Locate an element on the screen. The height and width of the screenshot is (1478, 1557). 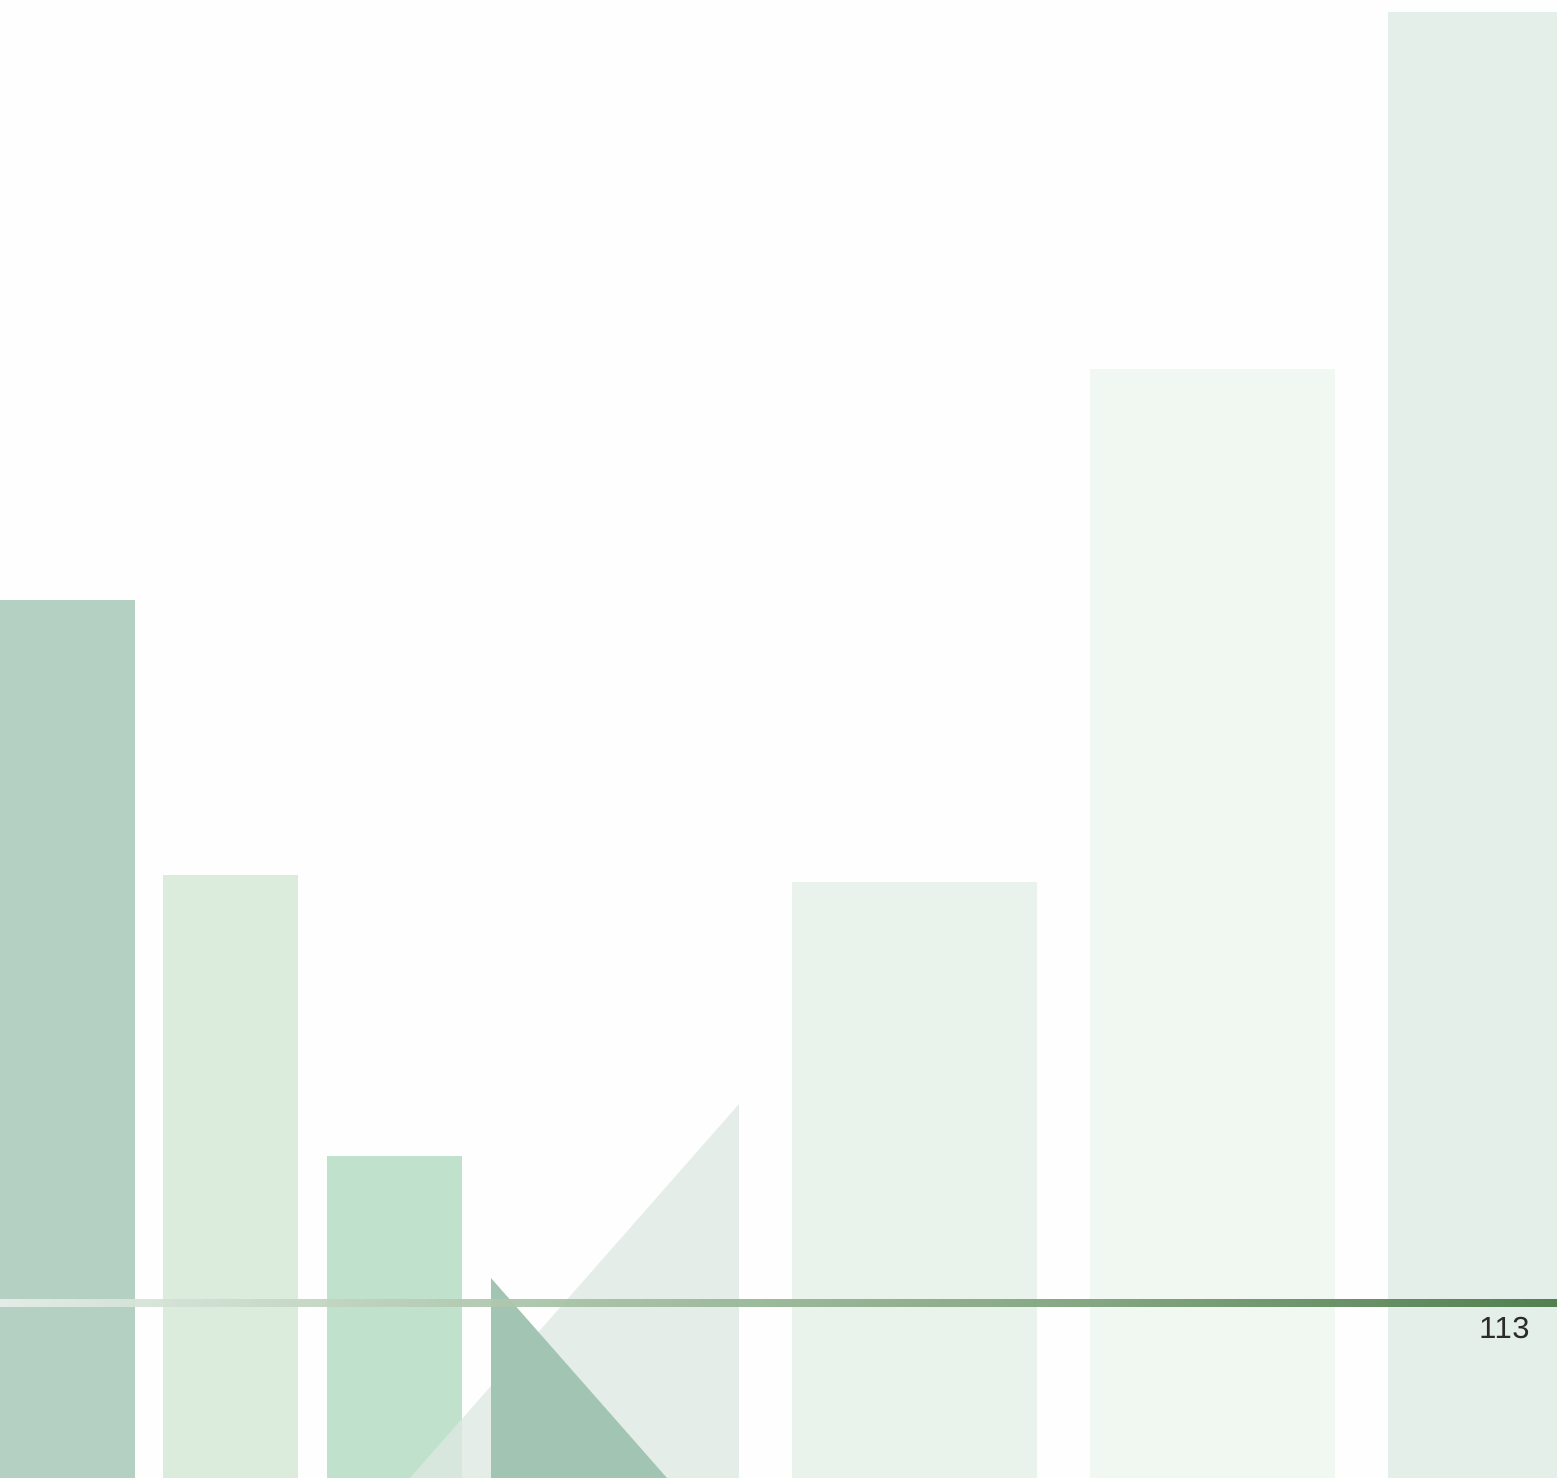
page-number: 113 is located at coordinates (1504, 1327).